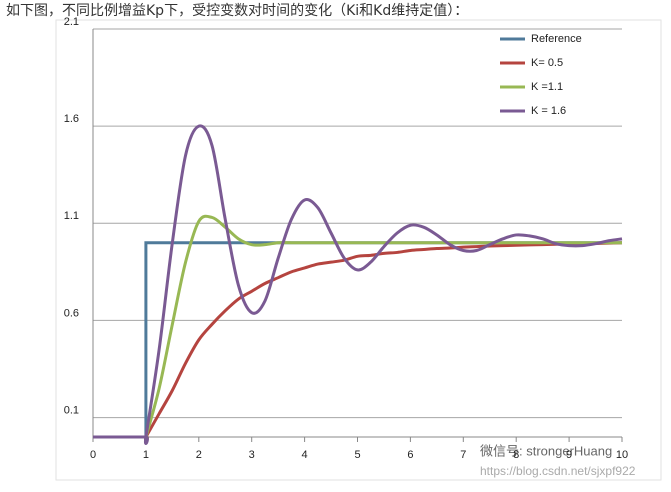  What do you see at coordinates (71, 22) in the screenshot?
I see `y-tick-label: 2.1` at bounding box center [71, 22].